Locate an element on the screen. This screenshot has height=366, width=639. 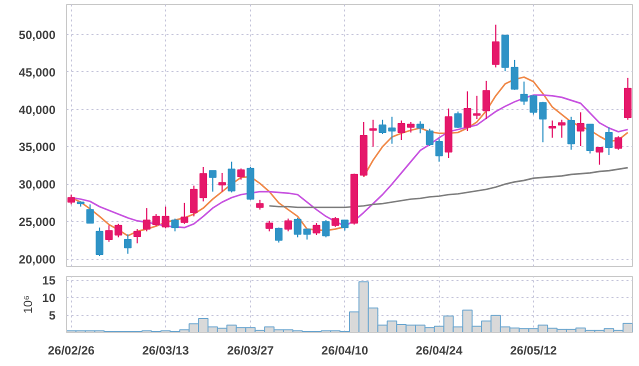
y-tick-label: 10 is located at coordinates (49, 298).